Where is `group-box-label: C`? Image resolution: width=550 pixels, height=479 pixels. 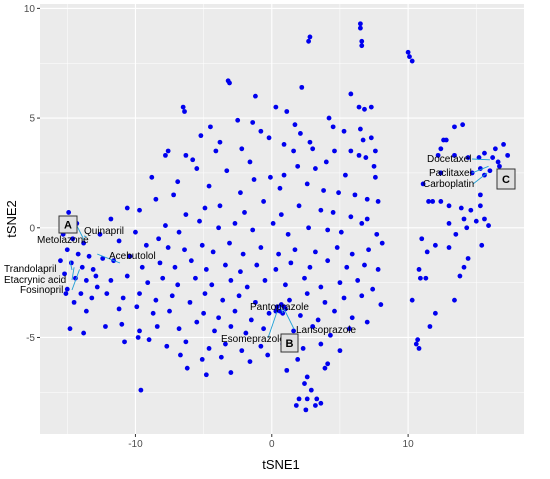
group-box-label: C is located at coordinates (506, 180).